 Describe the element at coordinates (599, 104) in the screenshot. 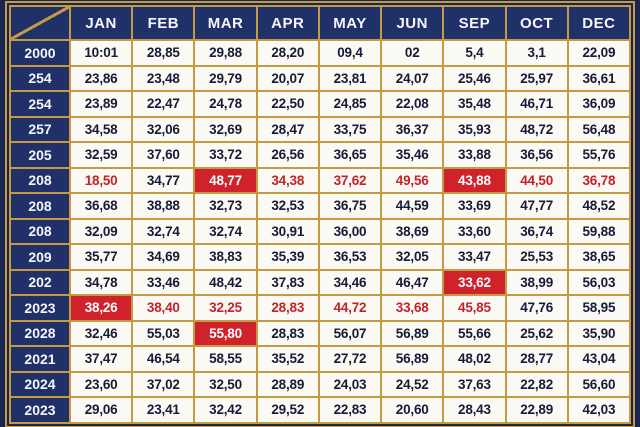

I see `data-cell: 36,09` at that location.